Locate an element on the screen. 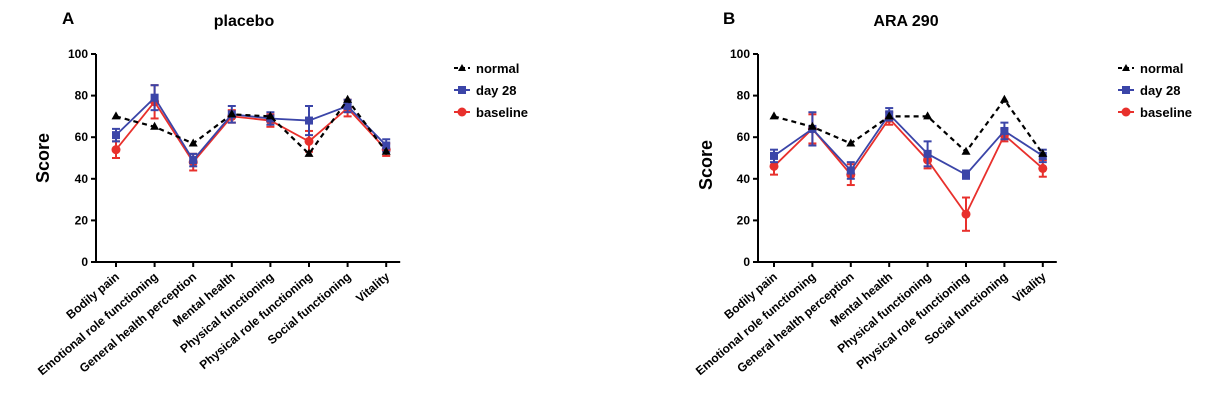 This screenshot has width=1211, height=417. panel-b-letter: B is located at coordinates (729, 18).